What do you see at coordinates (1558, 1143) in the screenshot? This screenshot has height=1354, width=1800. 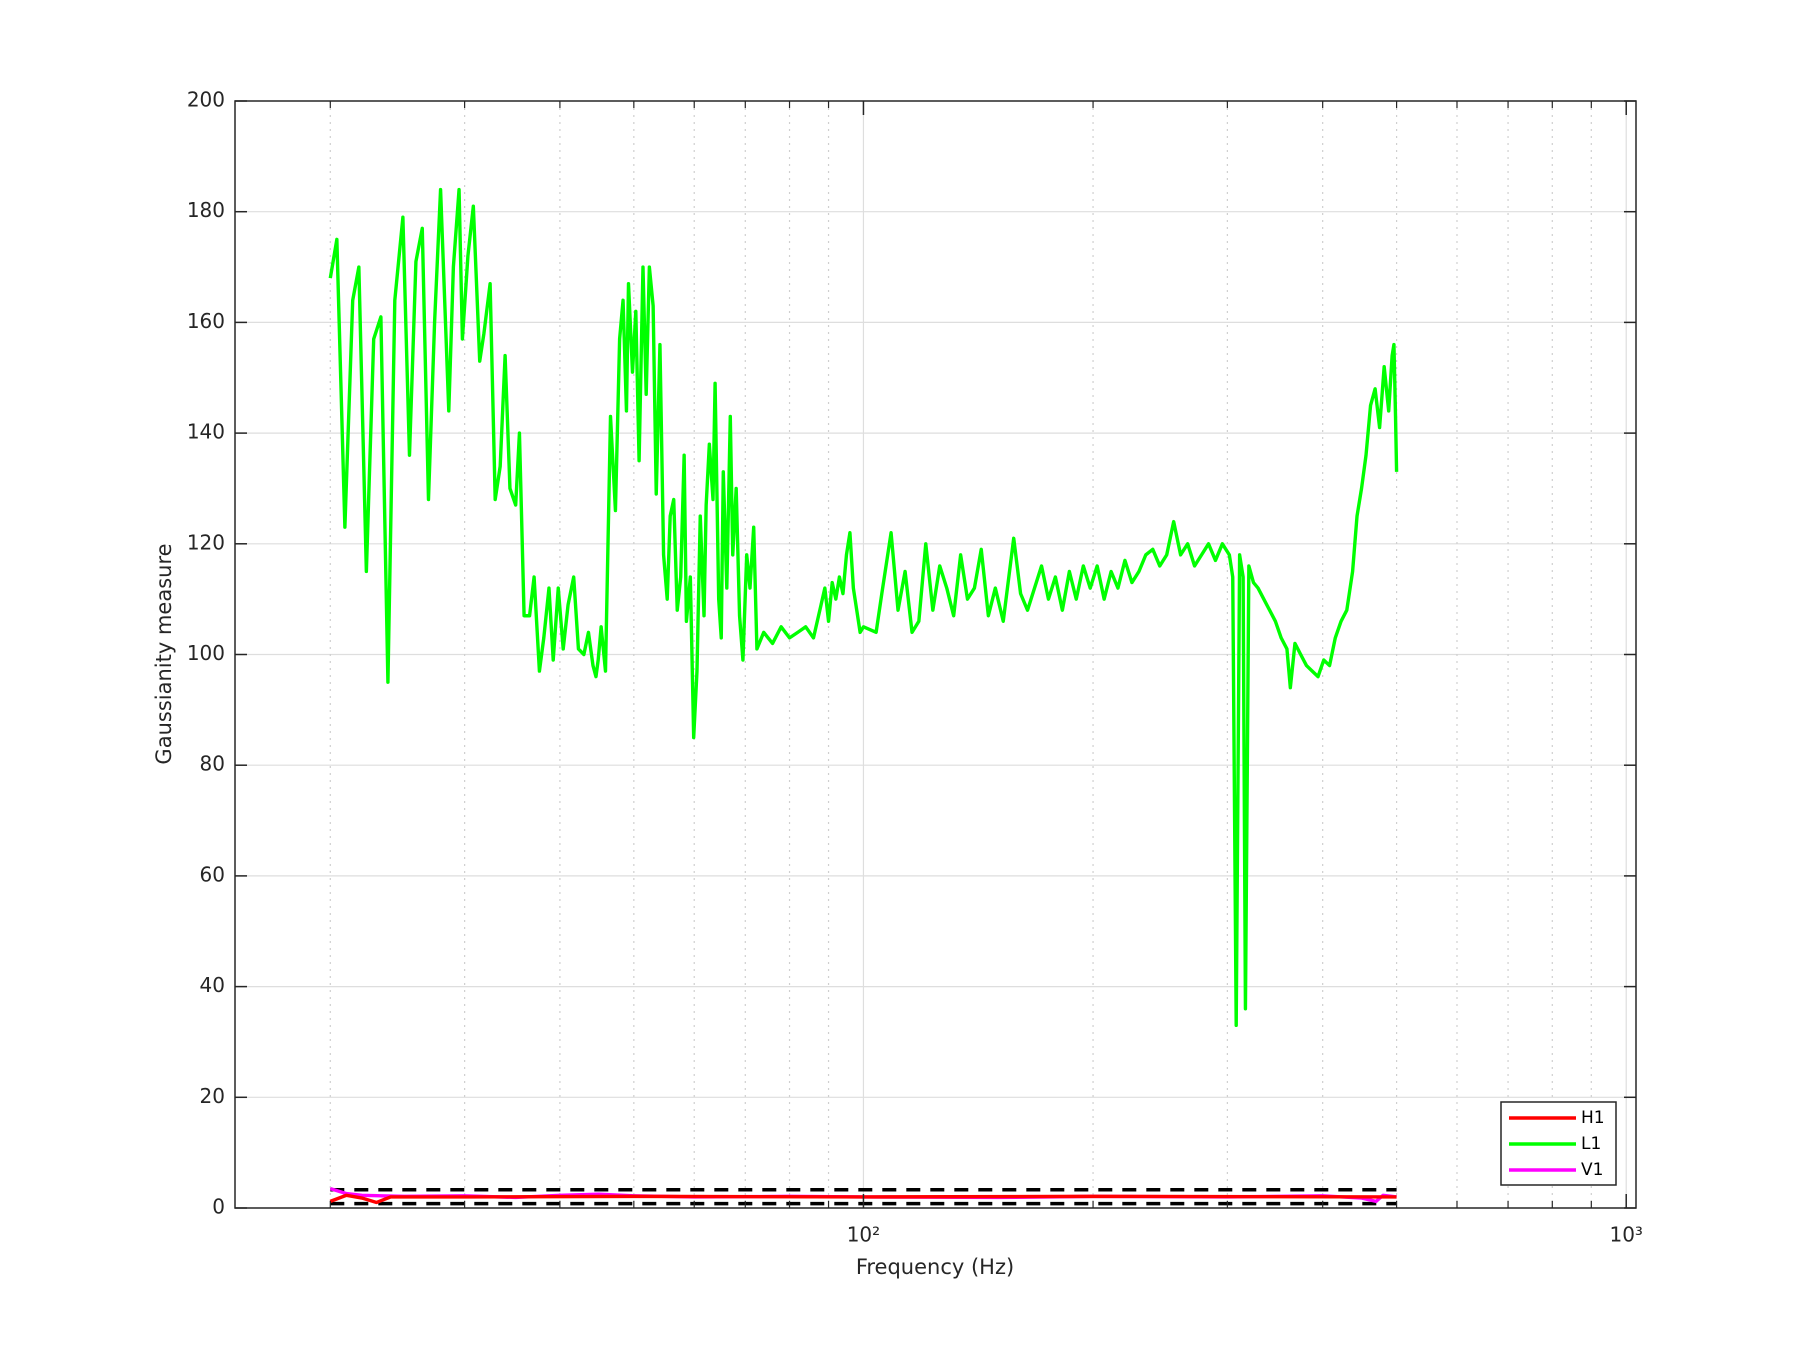 I see `legend: H1 L1 V1` at bounding box center [1558, 1143].